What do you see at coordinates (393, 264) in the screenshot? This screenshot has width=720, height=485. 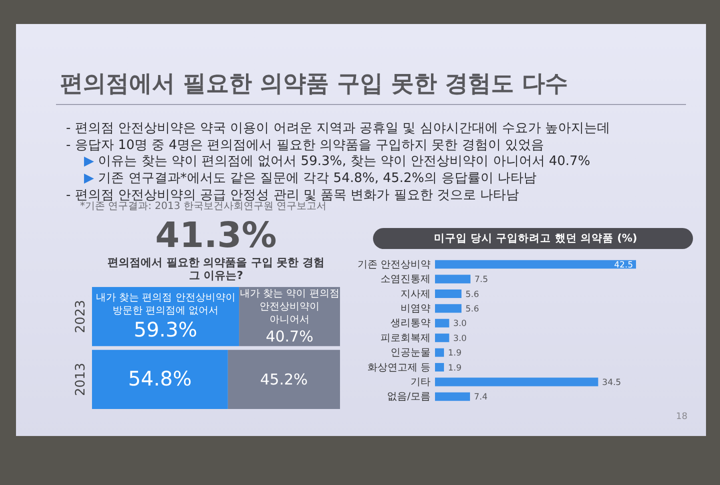 I see `y-tick-label: 기존 안전상비약` at bounding box center [393, 264].